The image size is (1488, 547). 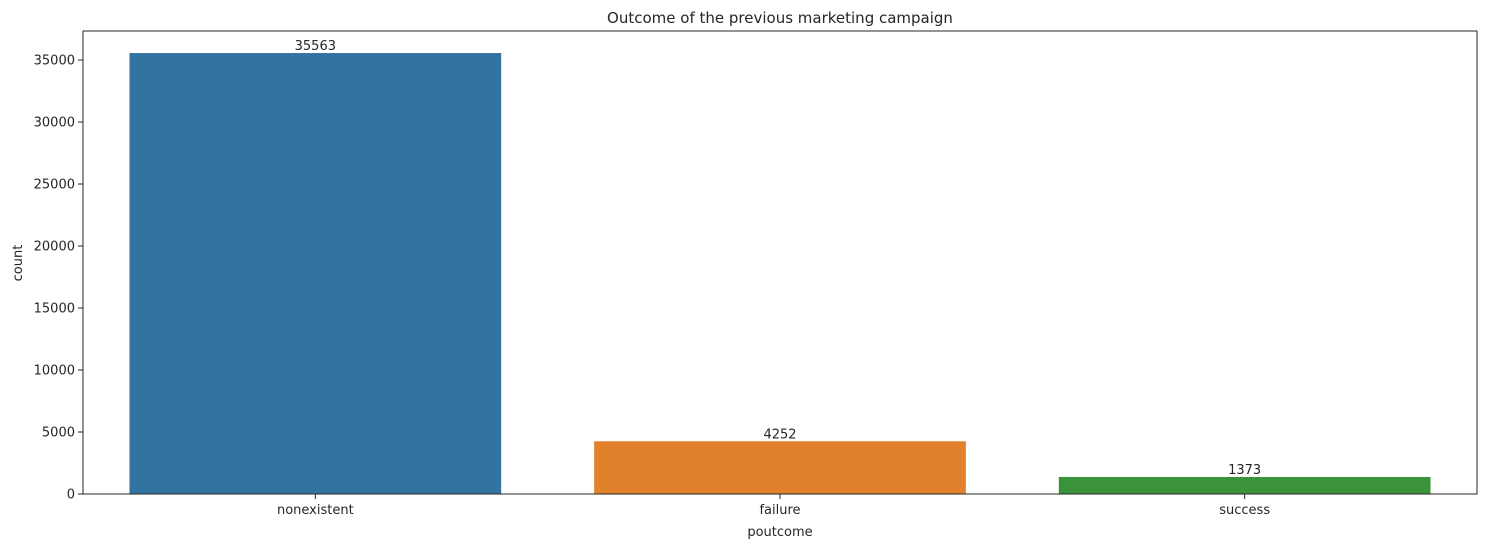 I want to click on y-tick-label: 20000, so click(x=54, y=247).